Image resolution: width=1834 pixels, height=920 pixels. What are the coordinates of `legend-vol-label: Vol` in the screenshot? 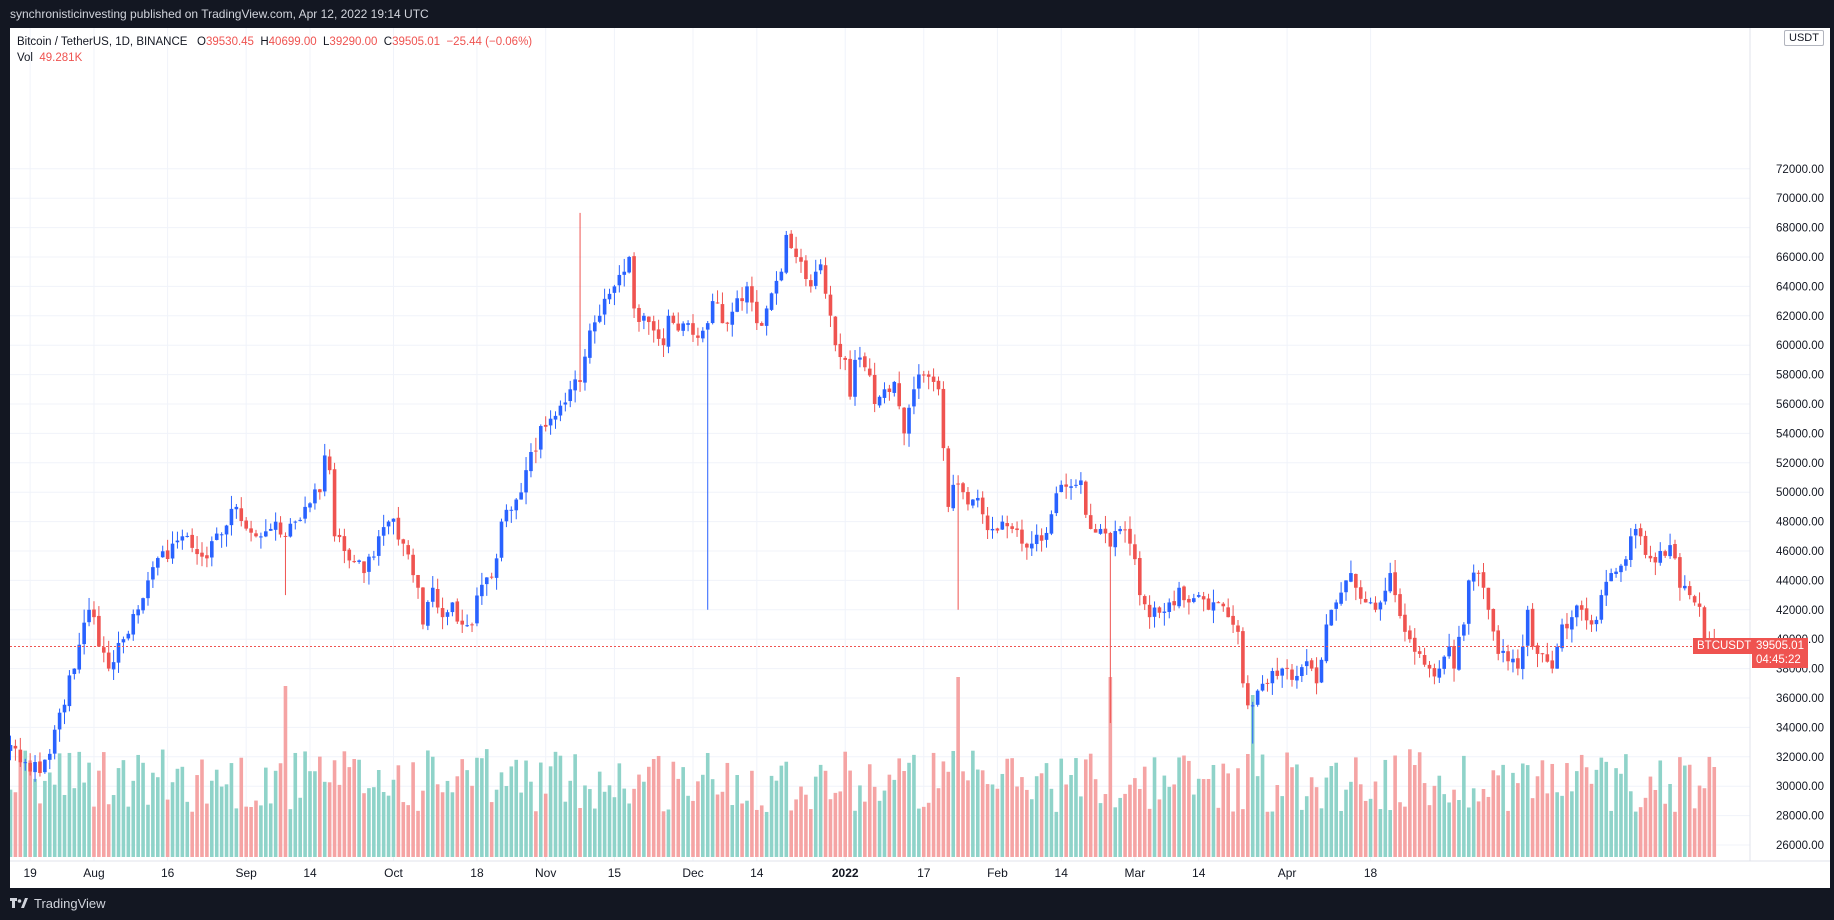 It's located at (25, 58).